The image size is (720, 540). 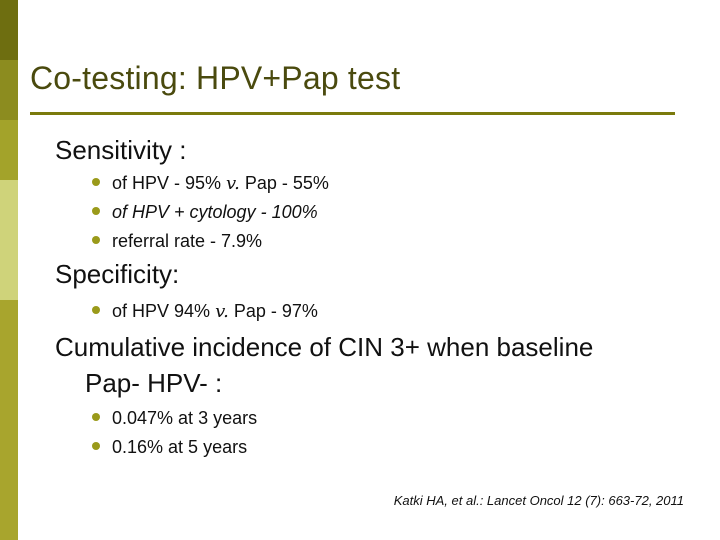 I want to click on bullet-item: referral rate - 7.9%, so click(x=177, y=241).